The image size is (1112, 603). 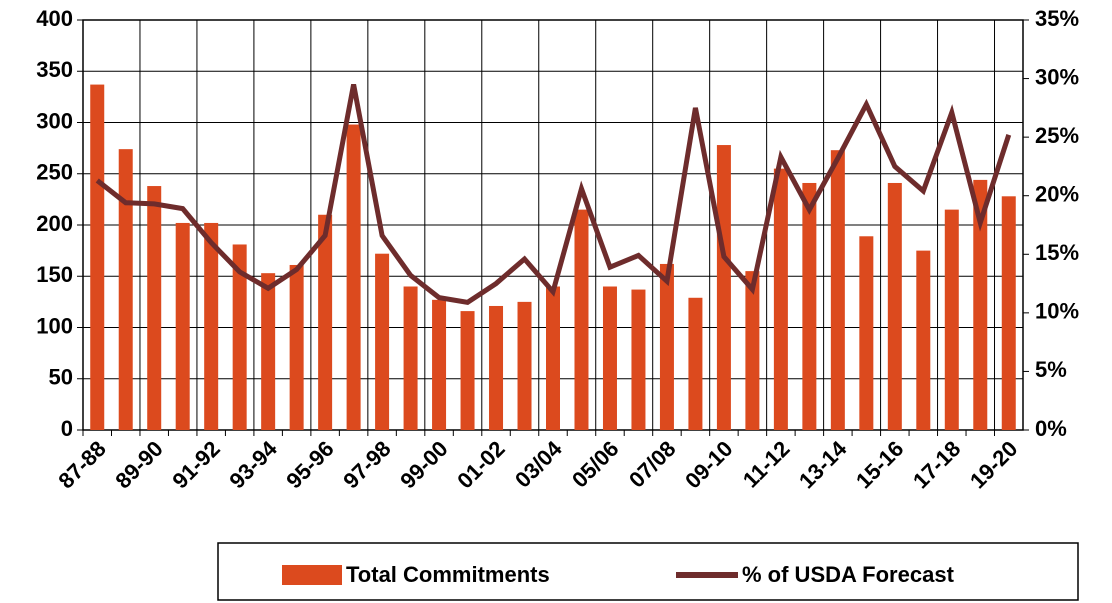 What do you see at coordinates (54, 172) in the screenshot?
I see `y-tick-label: 250` at bounding box center [54, 172].